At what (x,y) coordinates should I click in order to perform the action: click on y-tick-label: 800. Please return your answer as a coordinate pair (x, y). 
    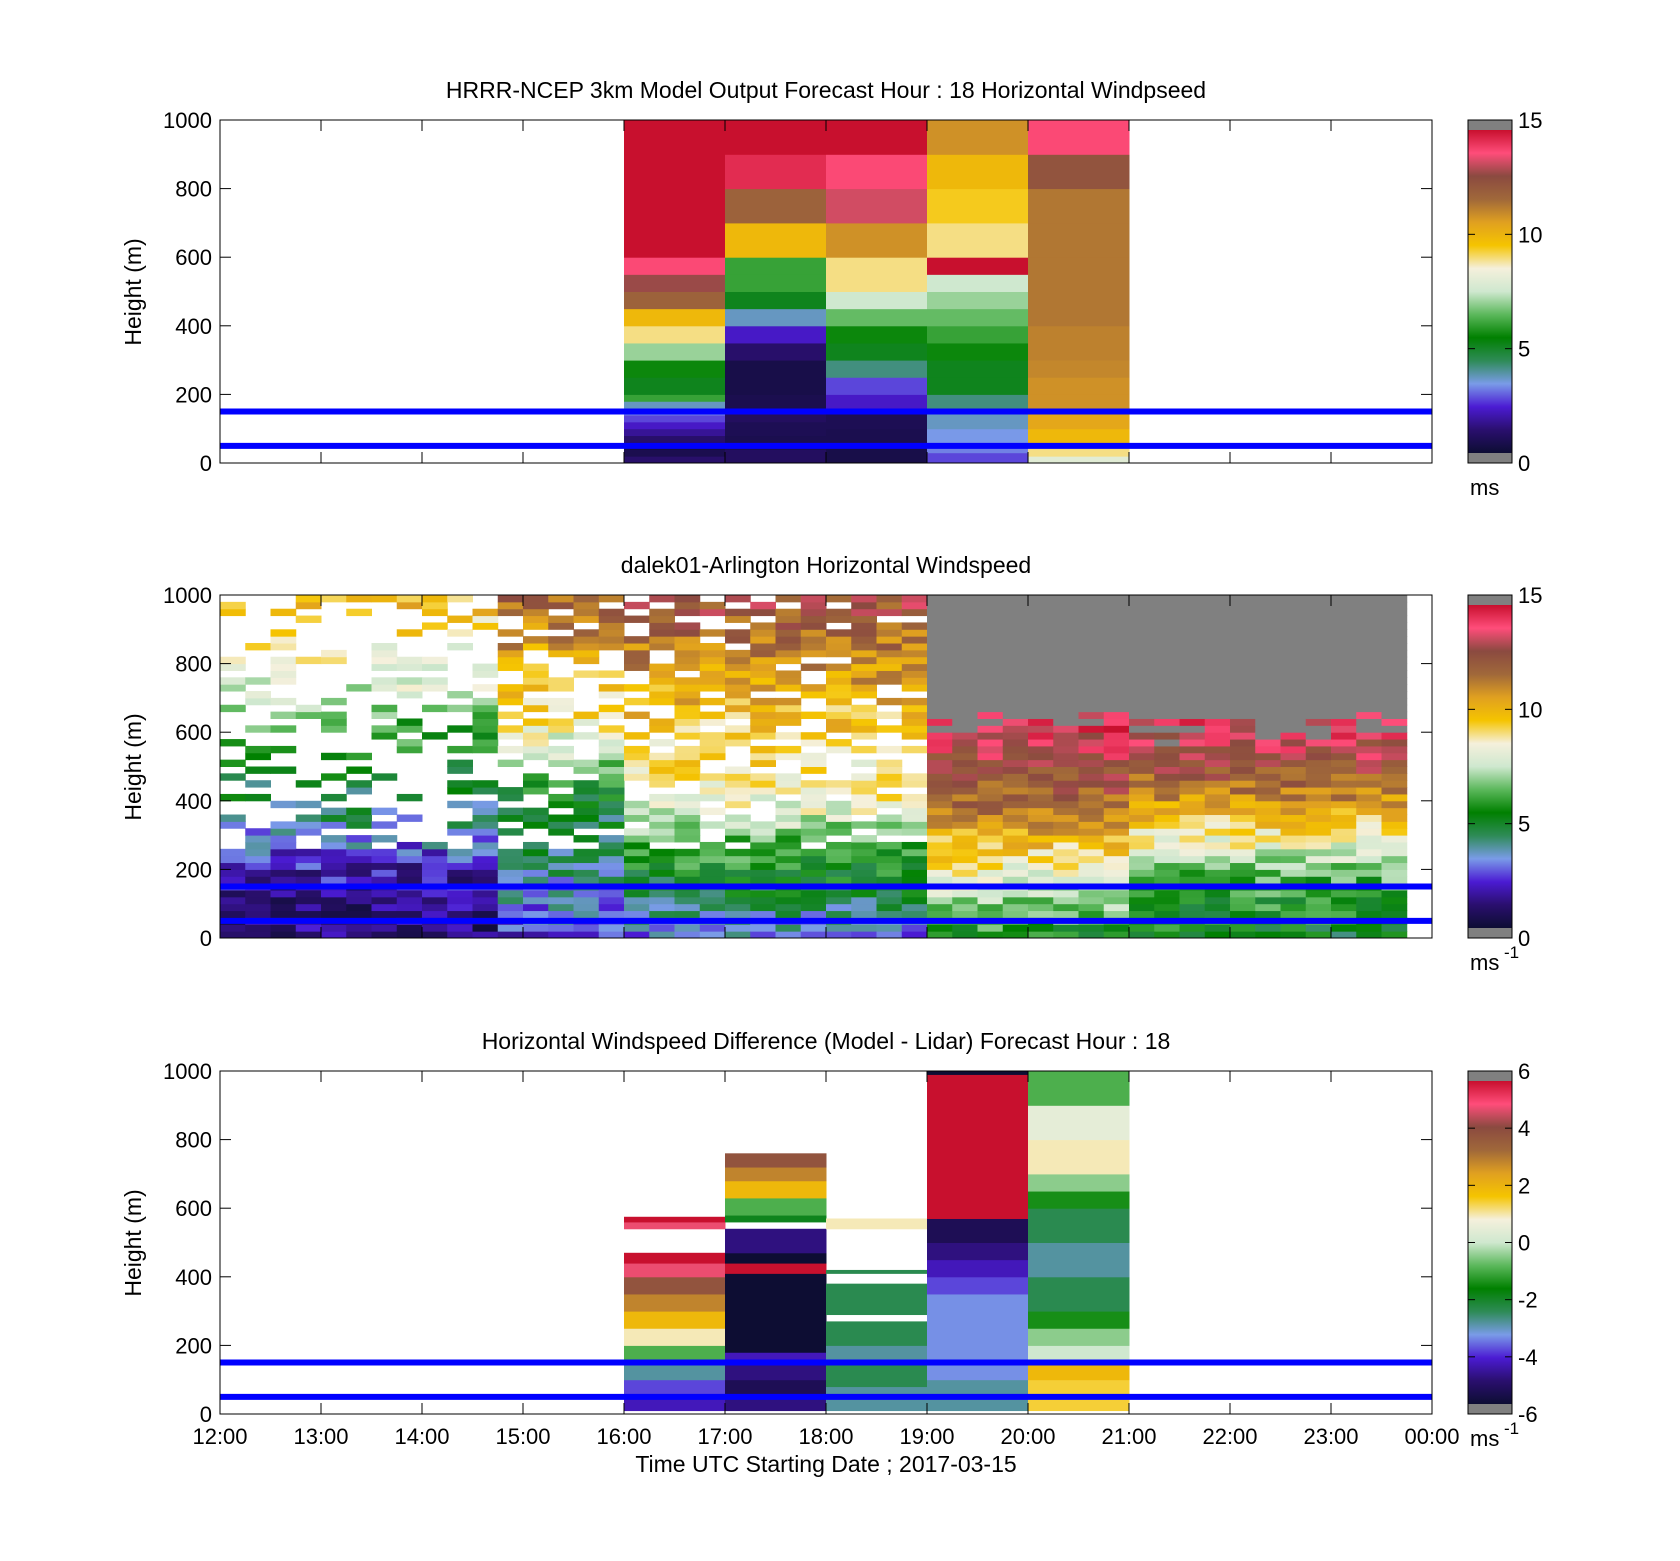
    Looking at the image, I should click on (193, 1140).